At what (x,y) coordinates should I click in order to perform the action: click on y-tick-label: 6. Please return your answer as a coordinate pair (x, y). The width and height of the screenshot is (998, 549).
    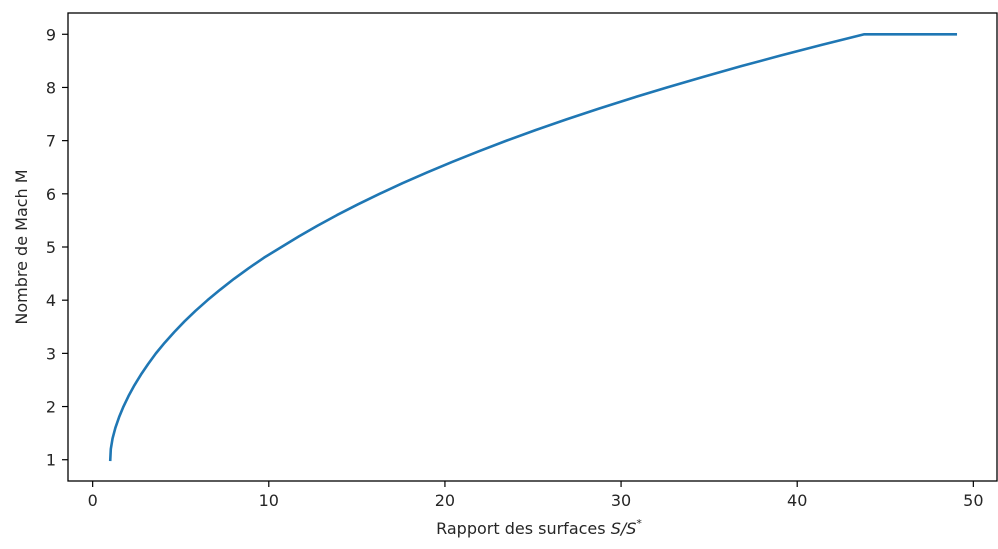
    Looking at the image, I should click on (51, 194).